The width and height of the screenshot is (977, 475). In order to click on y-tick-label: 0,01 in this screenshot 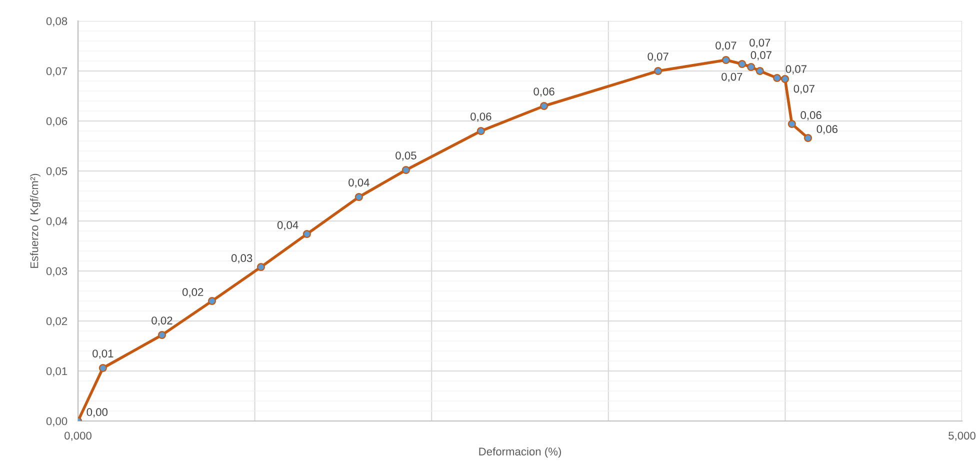, I will do `click(57, 371)`.